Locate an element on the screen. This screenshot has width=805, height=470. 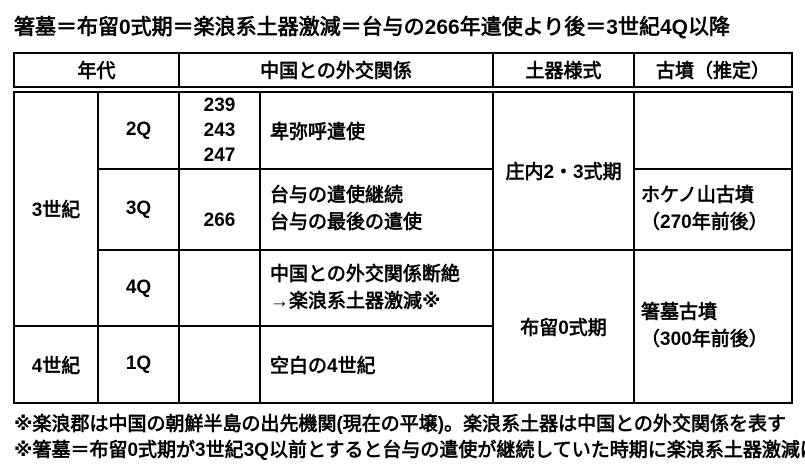
cell-himiko-years: 239 243 247 is located at coordinates (220, 129).